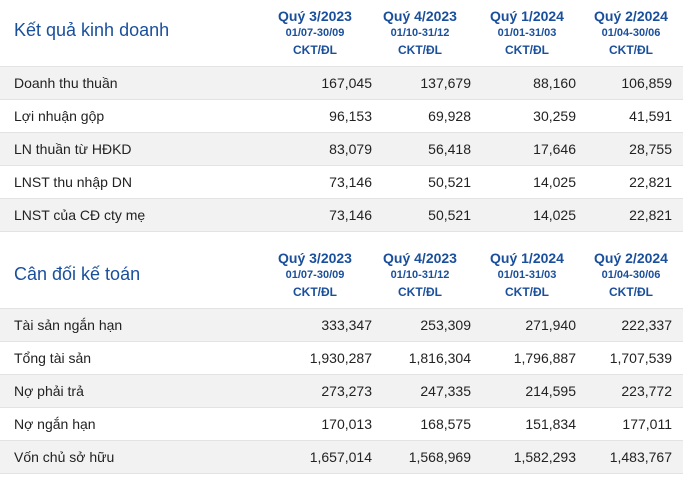  I want to click on row-label: Nợ ngắn hạn, so click(55, 424).